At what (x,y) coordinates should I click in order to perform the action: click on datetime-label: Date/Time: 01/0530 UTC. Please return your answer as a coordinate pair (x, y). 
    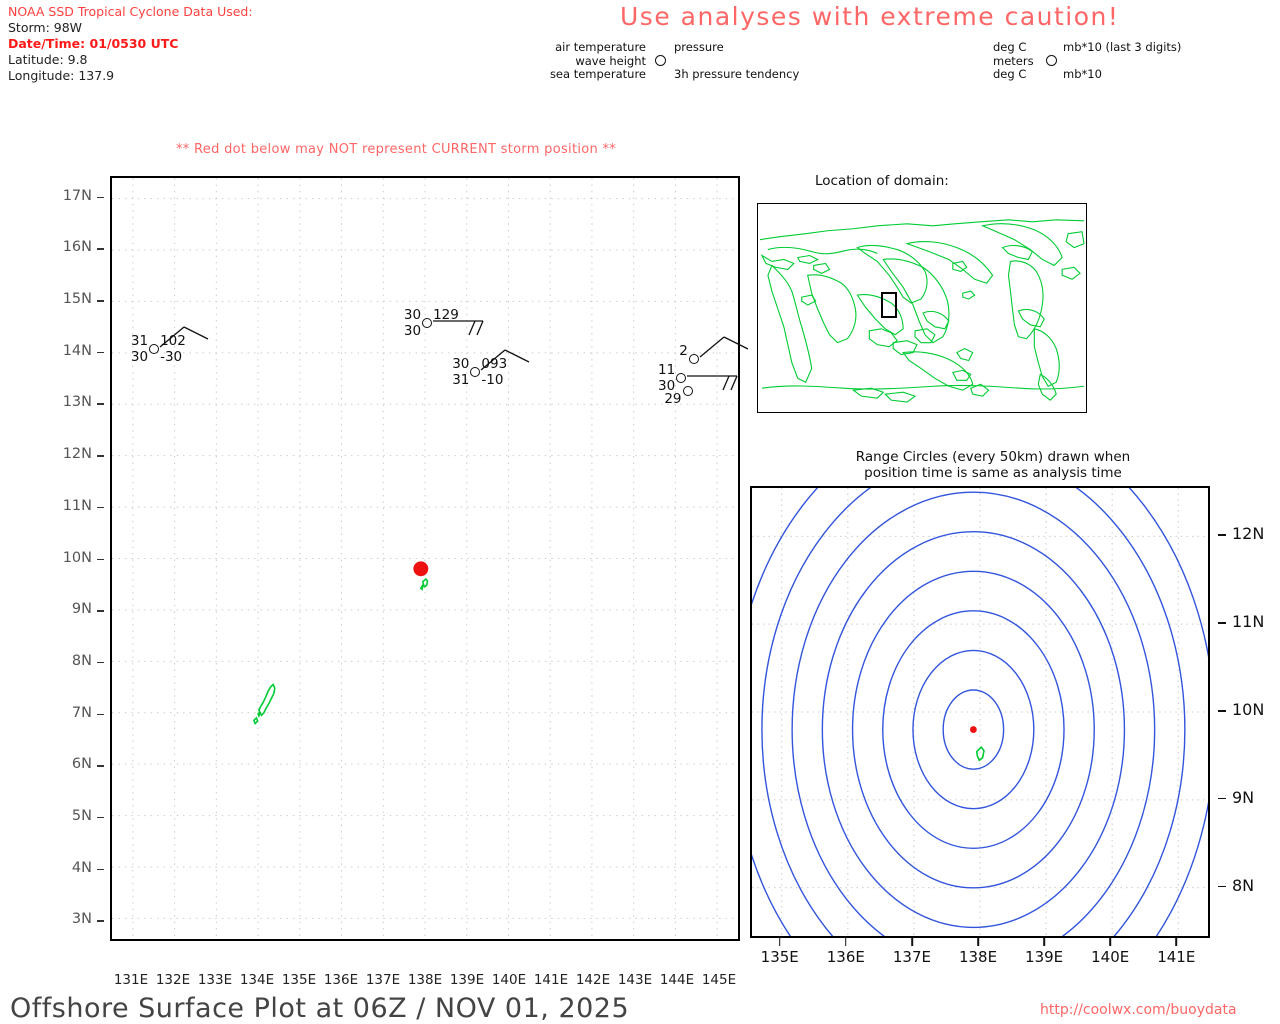
    Looking at the image, I should click on (93, 43).